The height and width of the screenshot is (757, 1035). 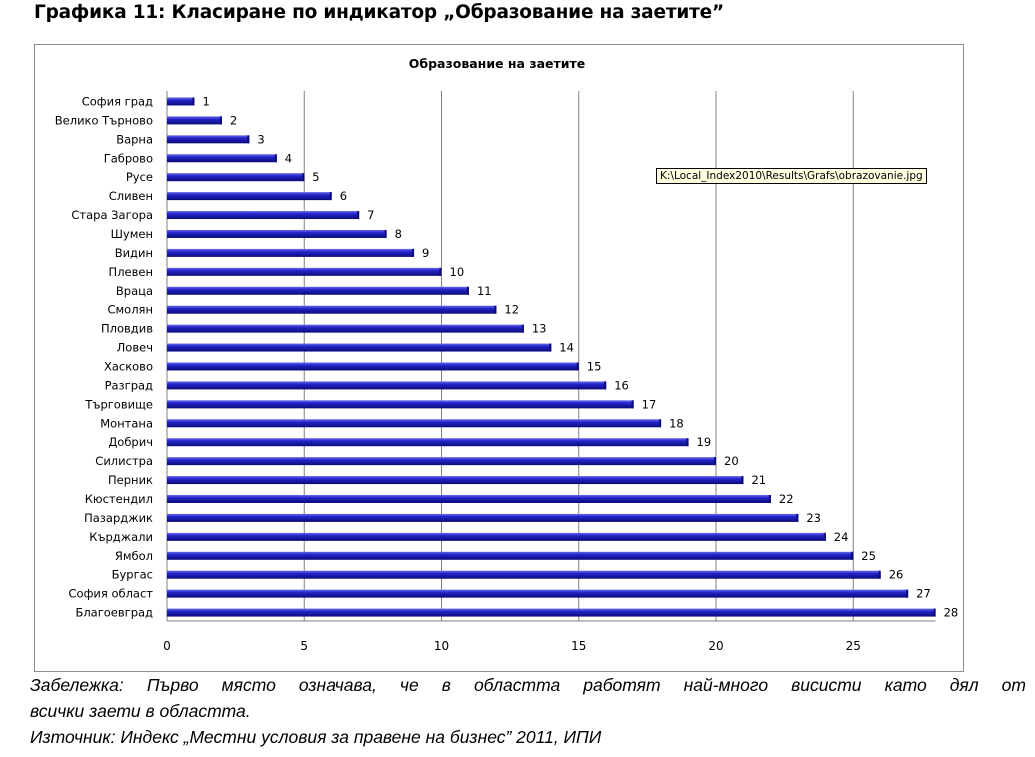 What do you see at coordinates (134, 556) in the screenshot?
I see `category-label: Ямбол` at bounding box center [134, 556].